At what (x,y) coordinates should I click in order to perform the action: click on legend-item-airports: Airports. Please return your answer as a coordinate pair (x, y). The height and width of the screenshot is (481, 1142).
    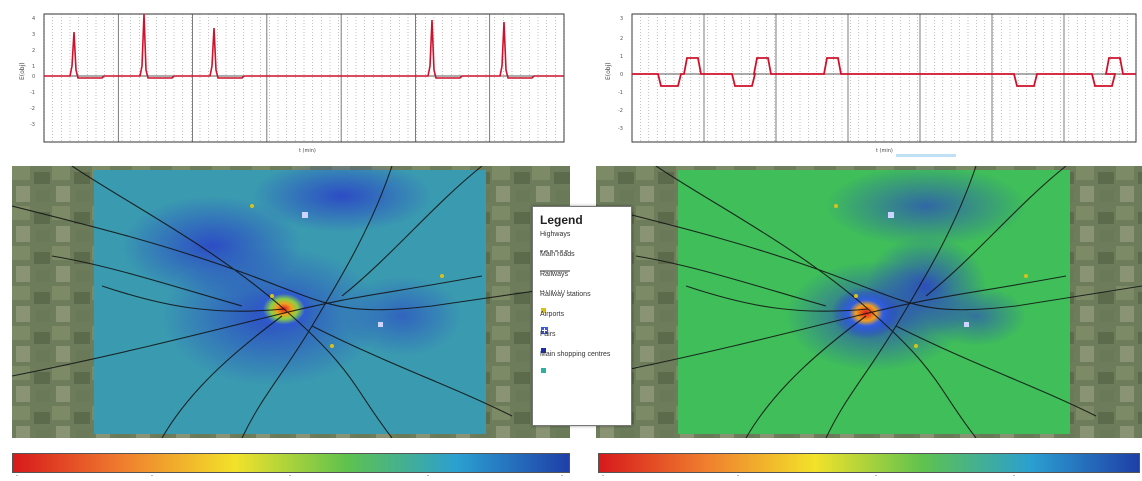
    Looking at the image, I should click on (552, 314).